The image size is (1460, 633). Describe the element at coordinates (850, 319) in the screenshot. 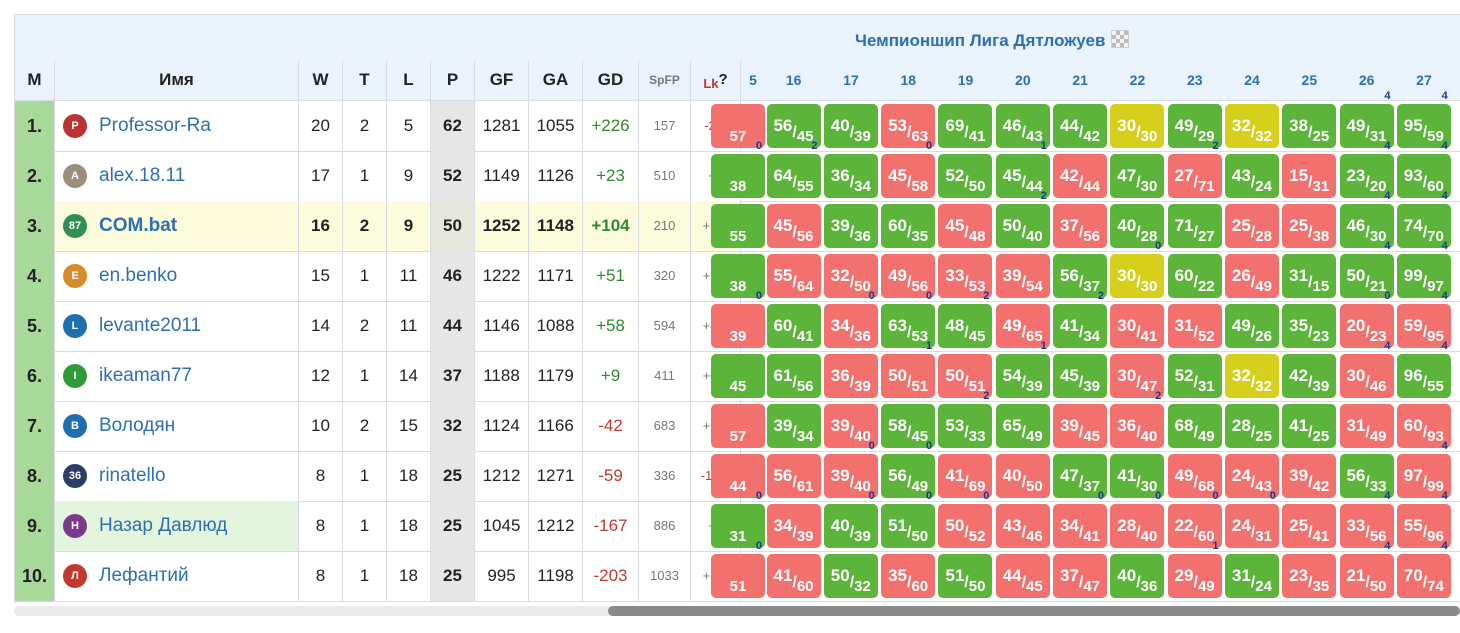

I see `match-result-badge: 34/36 0` at that location.